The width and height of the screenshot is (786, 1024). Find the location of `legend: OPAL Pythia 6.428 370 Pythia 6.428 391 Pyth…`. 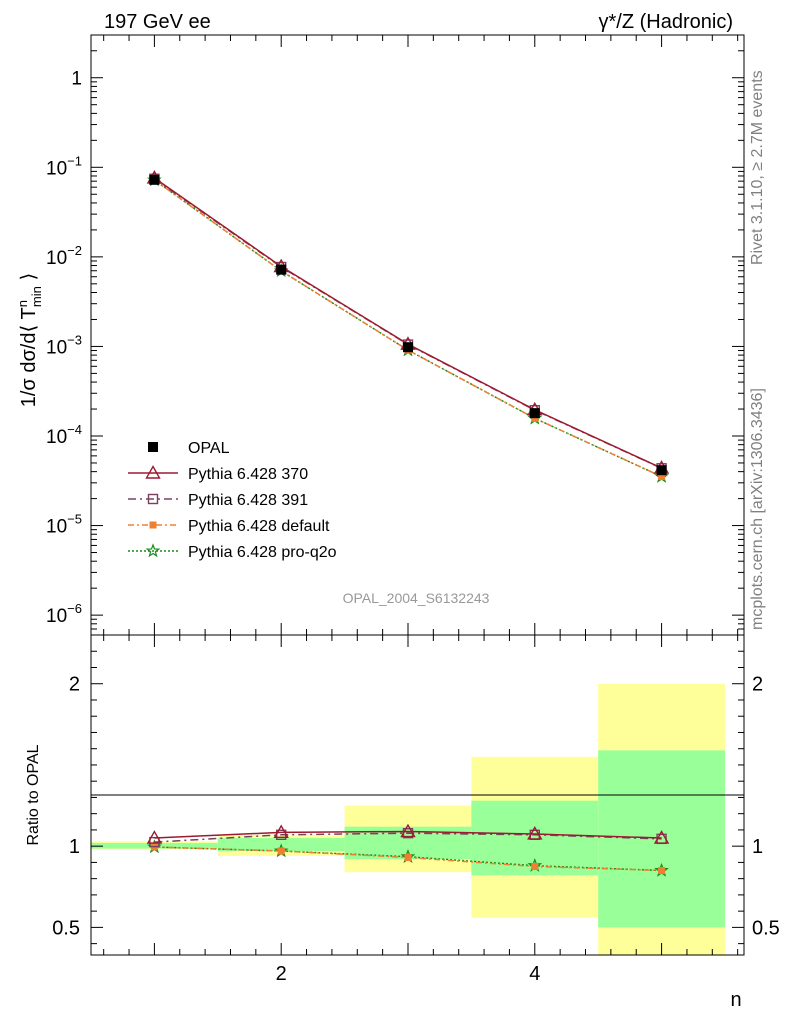

legend: OPAL Pythia 6.428 370 Pythia 6.428 391 Pyth… is located at coordinates (232, 500).